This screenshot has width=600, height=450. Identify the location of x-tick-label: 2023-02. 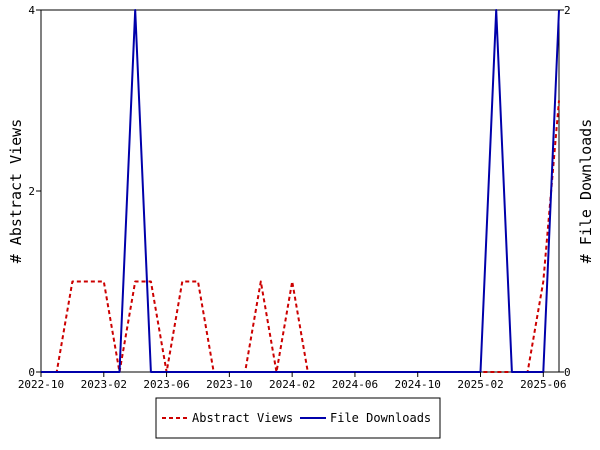
(104, 384).